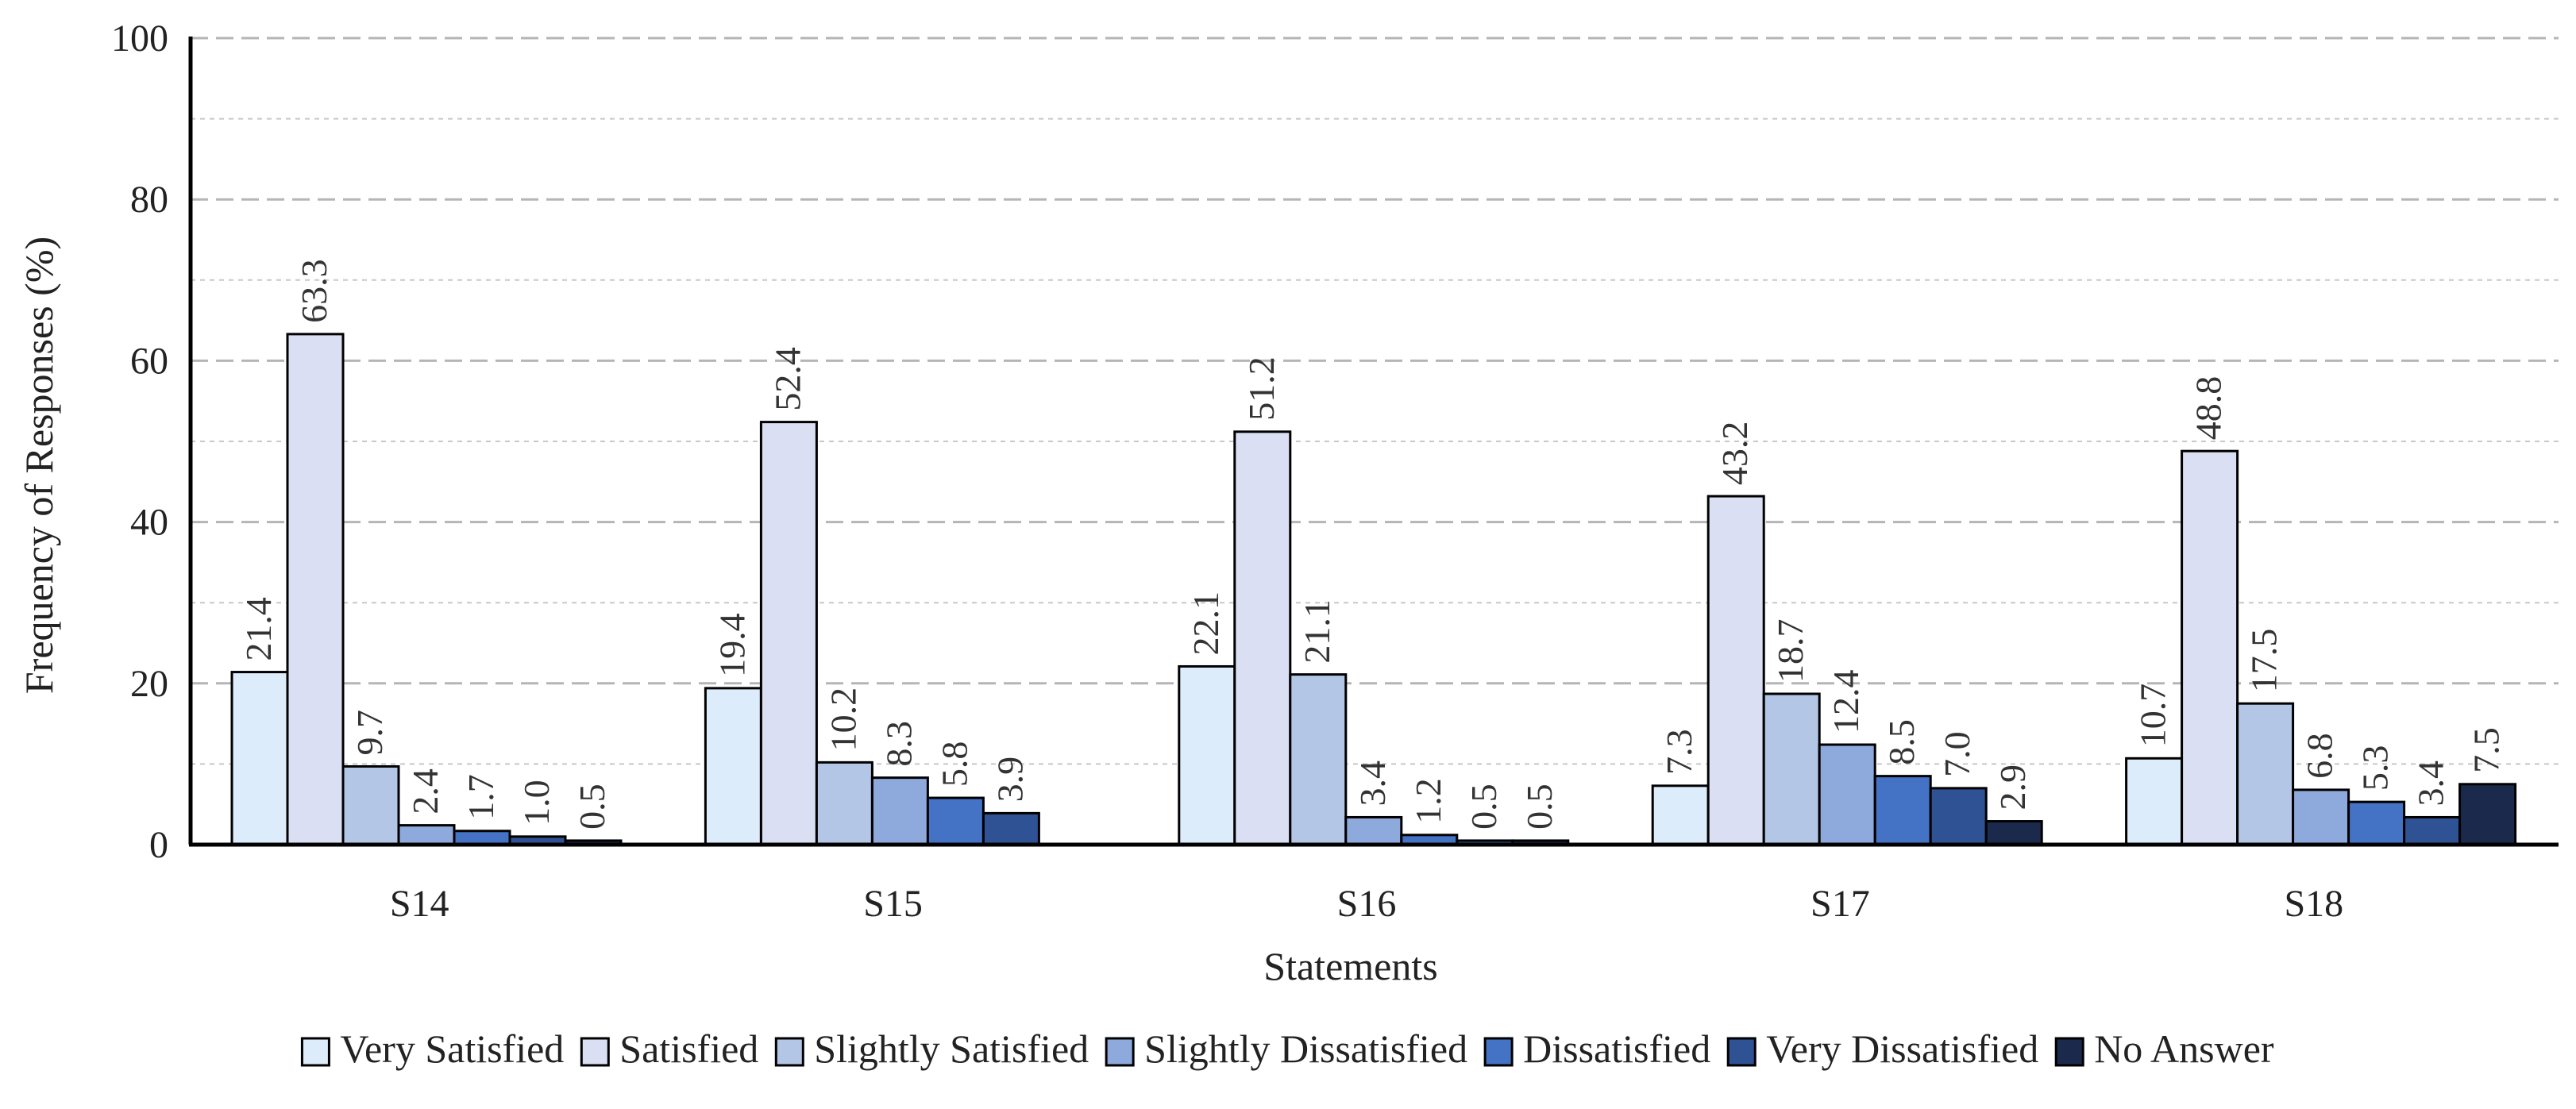 This screenshot has width=2576, height=1109. I want to click on bar-s16-slightly-satisfied, so click(1318, 759).